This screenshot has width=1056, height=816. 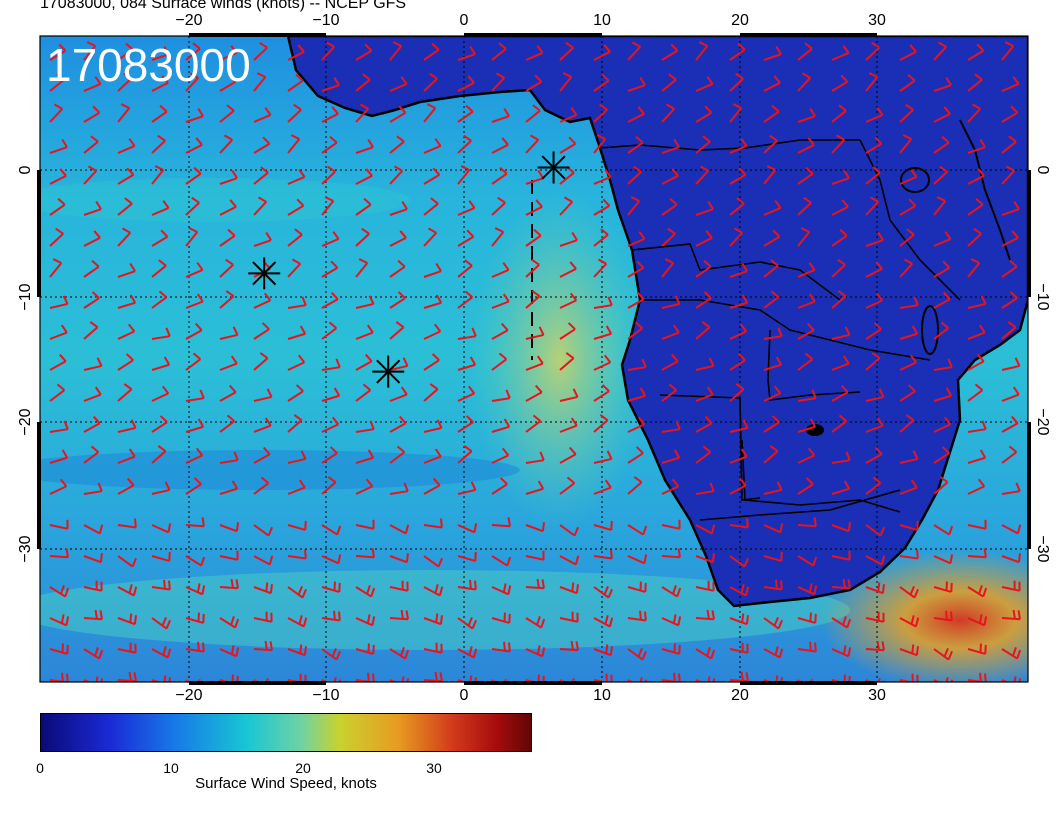 I want to click on lon-label-bottom: 20, so click(x=740, y=695).